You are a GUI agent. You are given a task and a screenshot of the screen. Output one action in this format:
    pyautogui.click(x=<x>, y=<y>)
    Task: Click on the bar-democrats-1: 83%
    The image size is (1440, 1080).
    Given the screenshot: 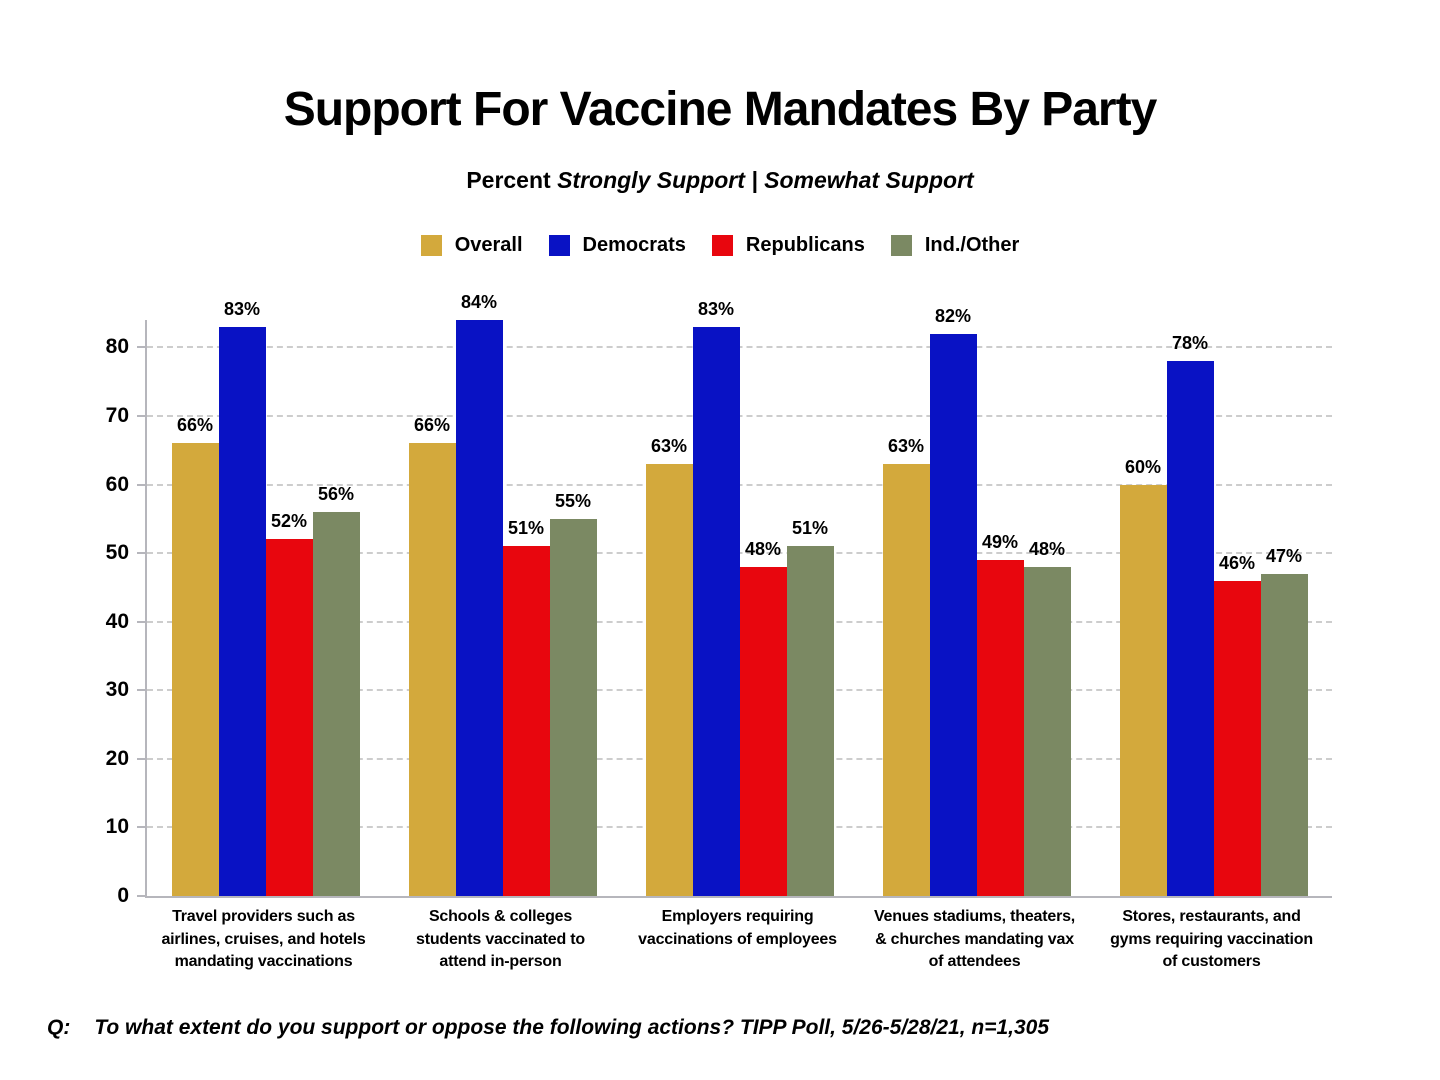 What is the action you would take?
    pyautogui.click(x=242, y=597)
    